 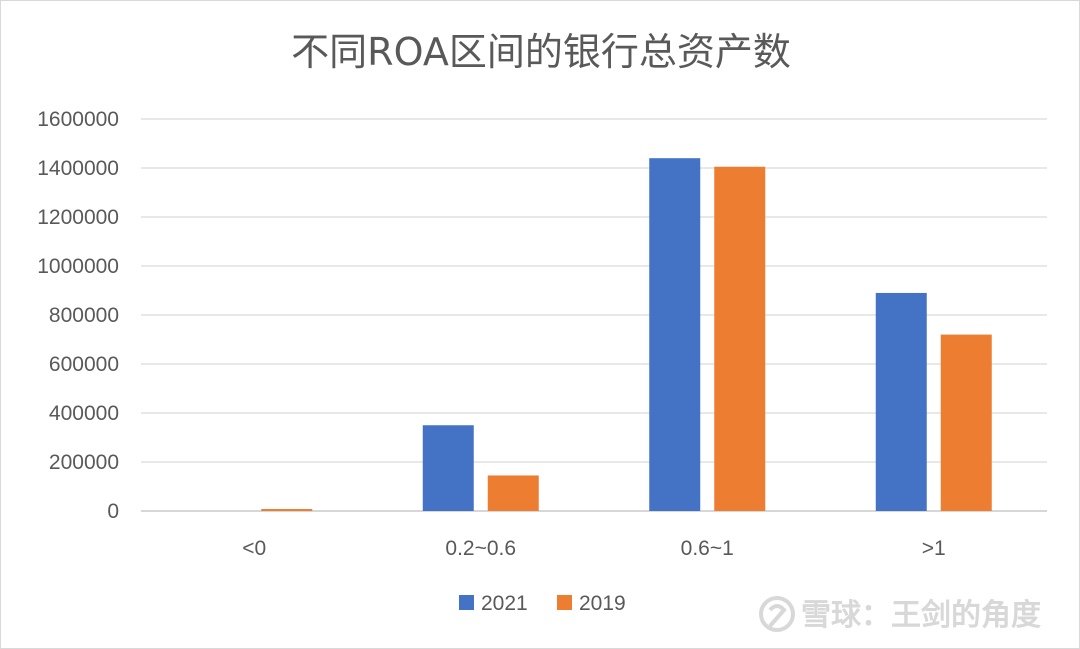 I want to click on y-tick-label: 1000000, so click(x=78, y=266).